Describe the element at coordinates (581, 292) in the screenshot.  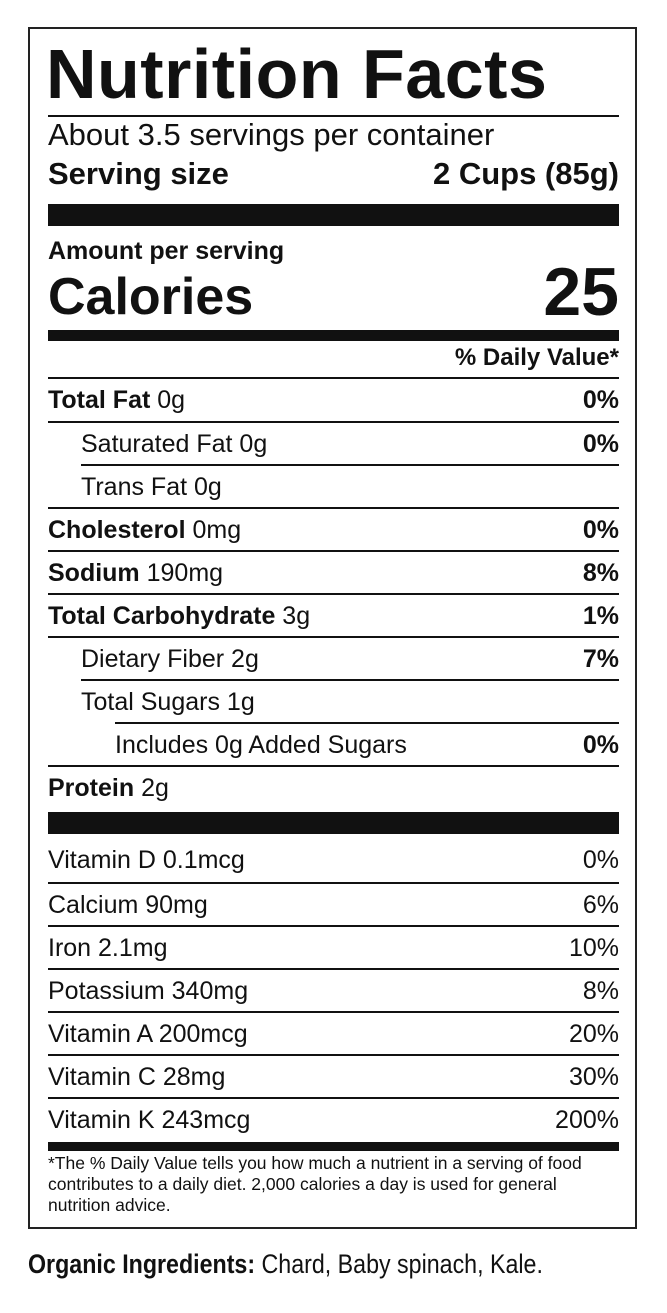
I see `calories-value: 25` at that location.